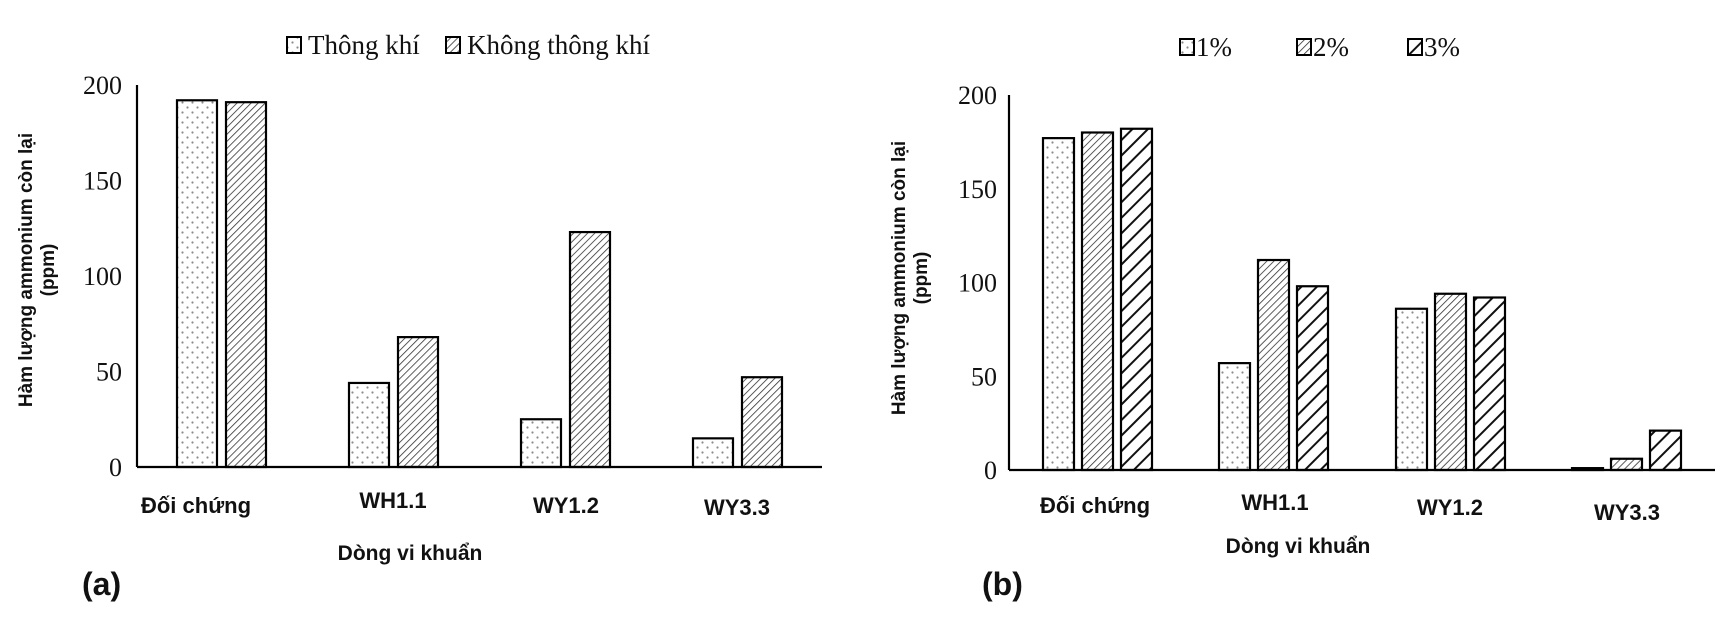  I want to click on legend-item: Thông khí, so click(353, 45).